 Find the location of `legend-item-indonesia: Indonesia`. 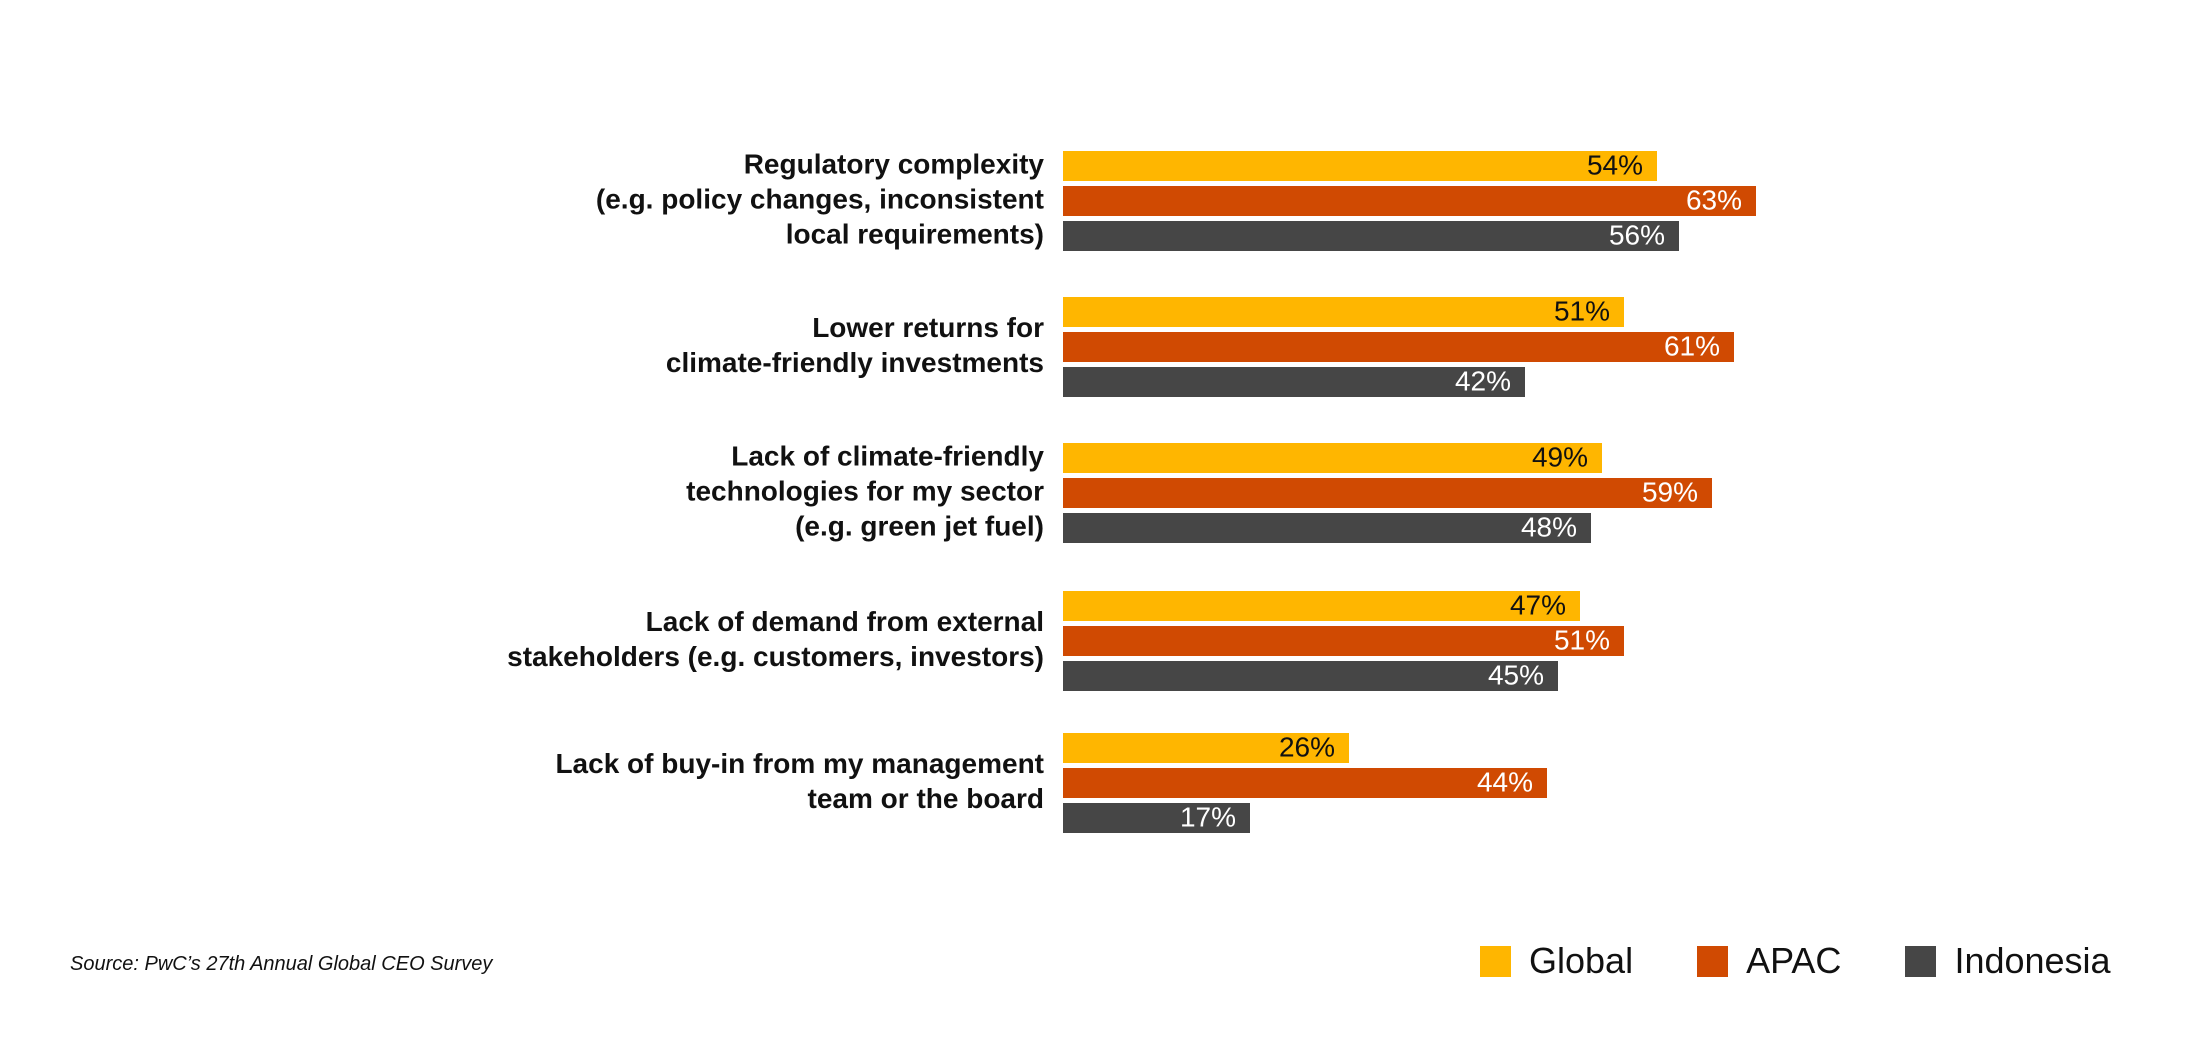

legend-item-indonesia: Indonesia is located at coordinates (2008, 961).